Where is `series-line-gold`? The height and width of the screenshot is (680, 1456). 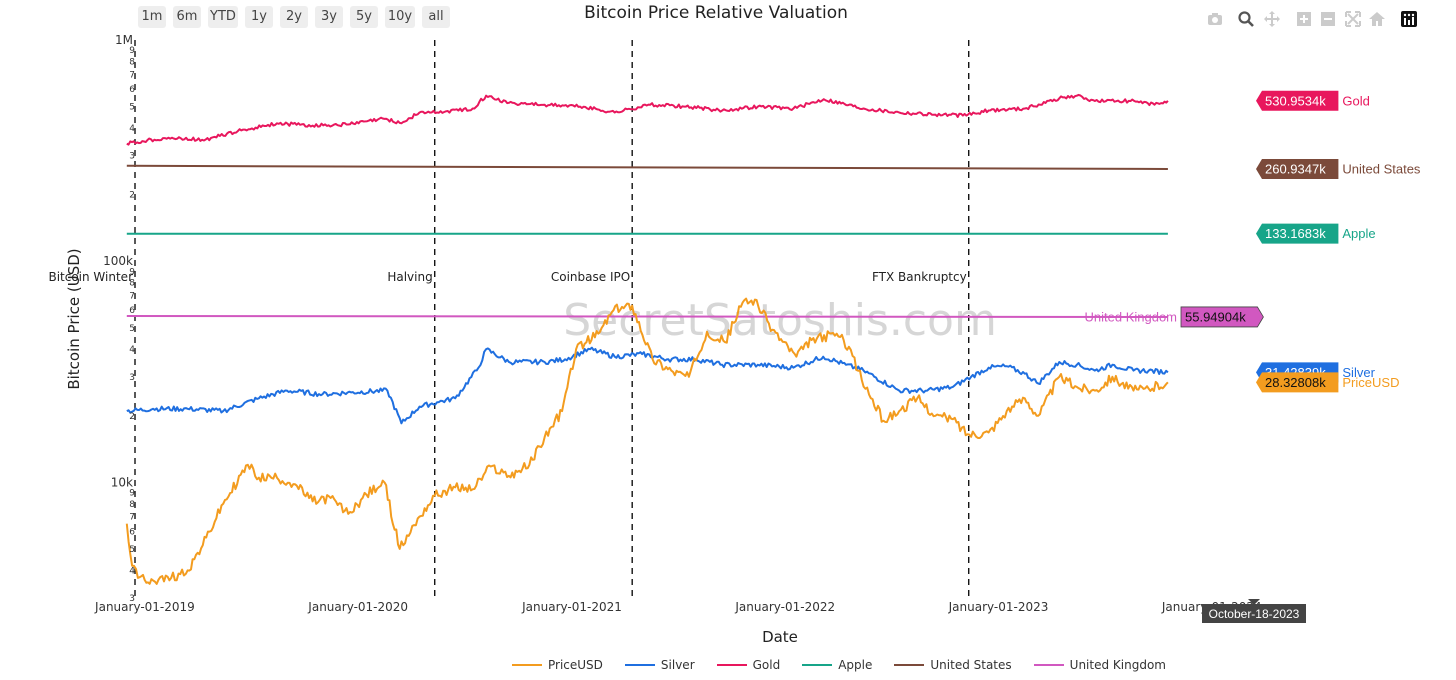
series-line-gold is located at coordinates (647, 119).